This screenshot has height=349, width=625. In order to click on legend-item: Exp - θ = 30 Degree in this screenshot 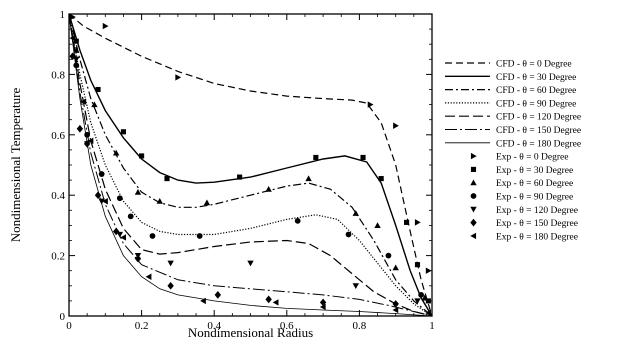, I will do `click(521, 171)`.